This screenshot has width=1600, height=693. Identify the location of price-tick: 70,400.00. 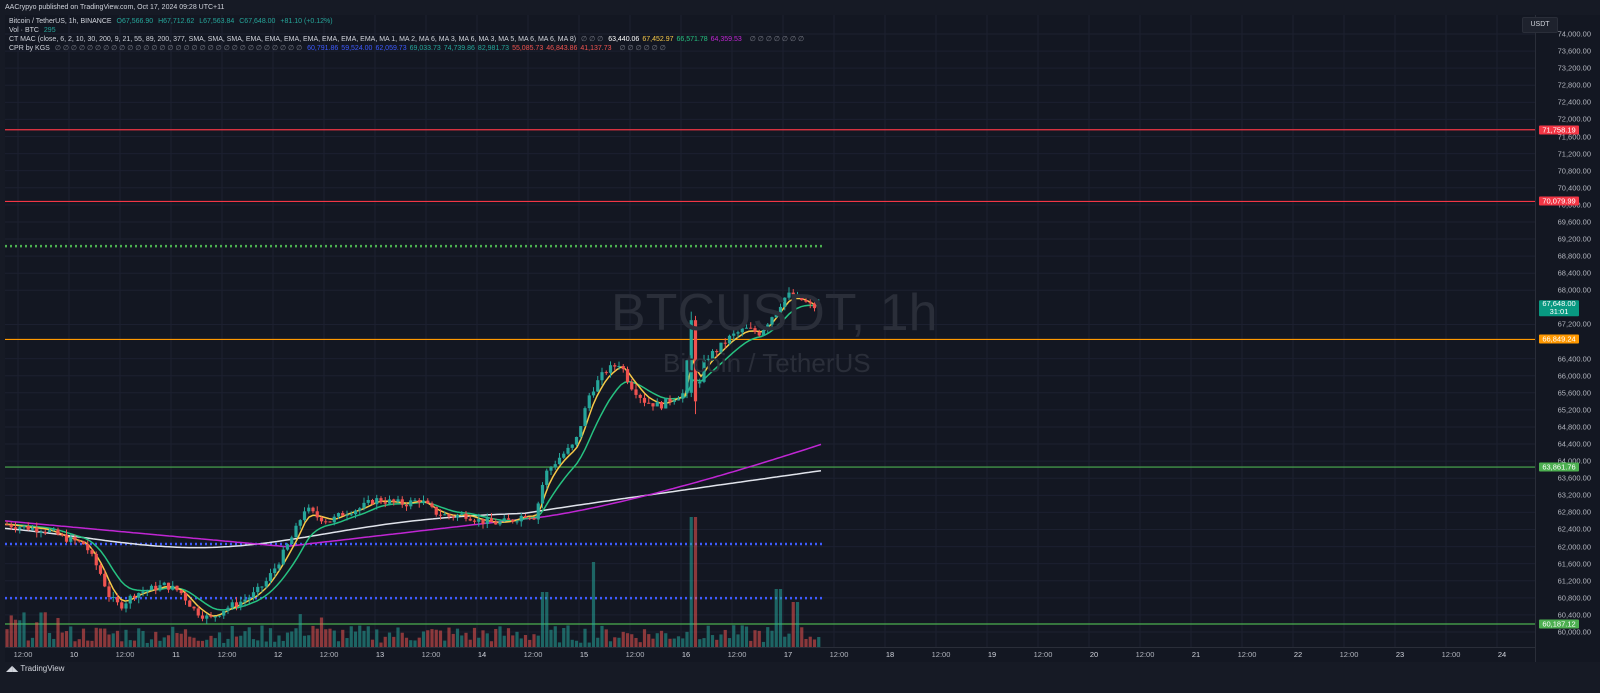
(1574, 188).